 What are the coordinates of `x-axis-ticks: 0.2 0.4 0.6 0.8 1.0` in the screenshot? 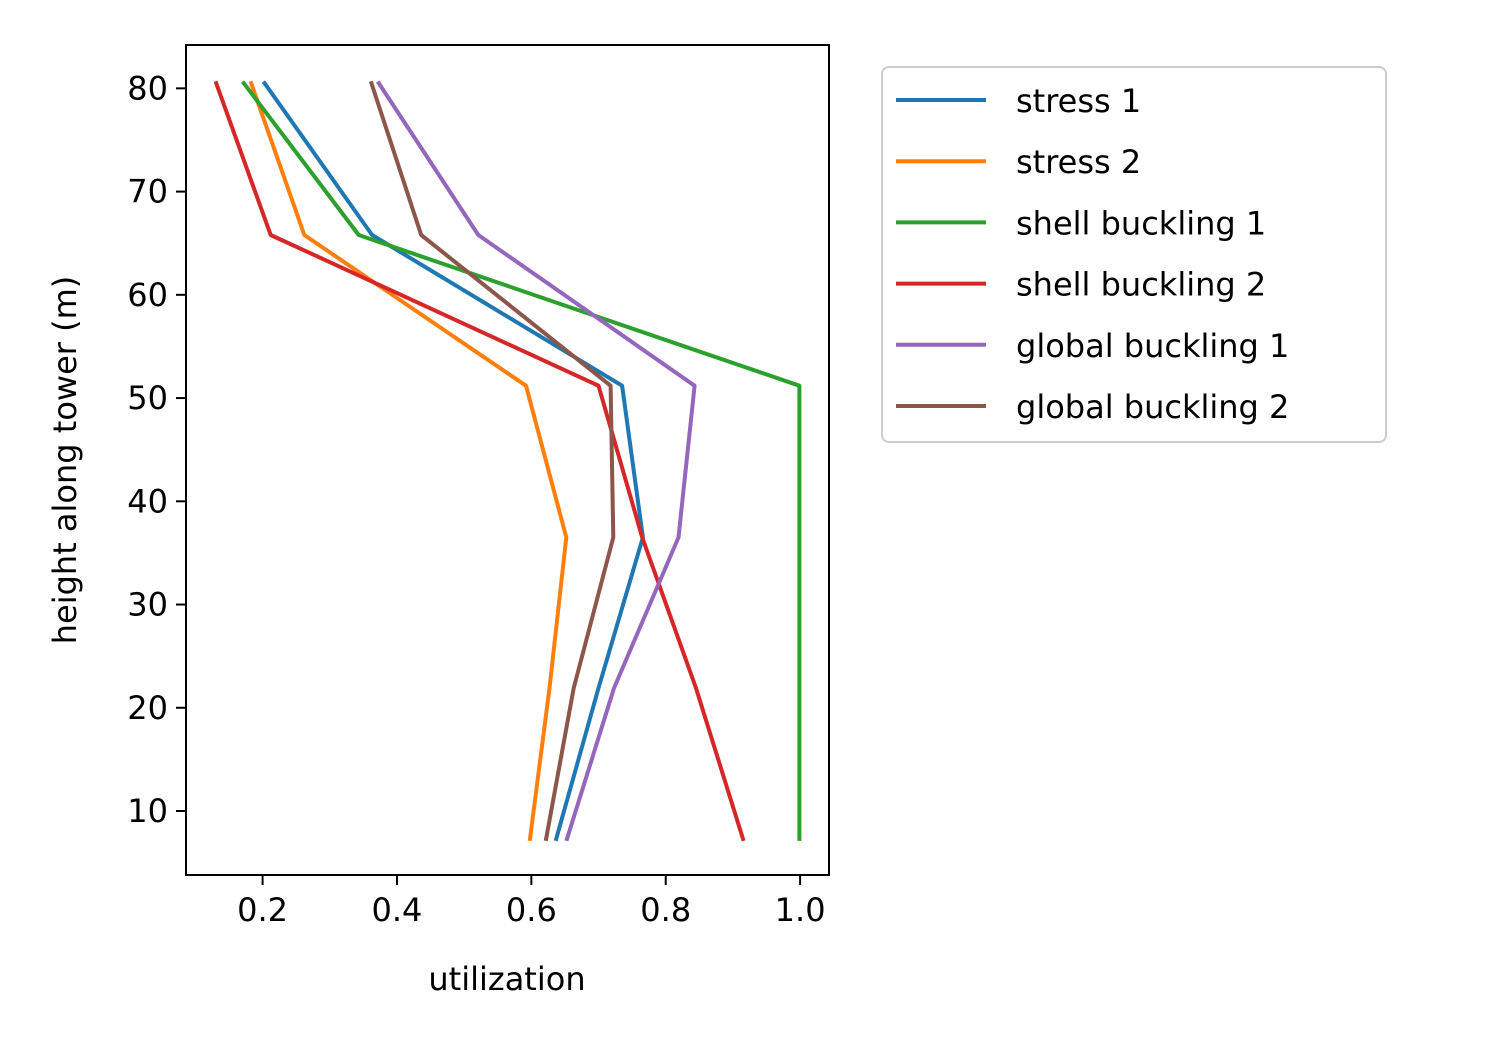 It's located at (531, 902).